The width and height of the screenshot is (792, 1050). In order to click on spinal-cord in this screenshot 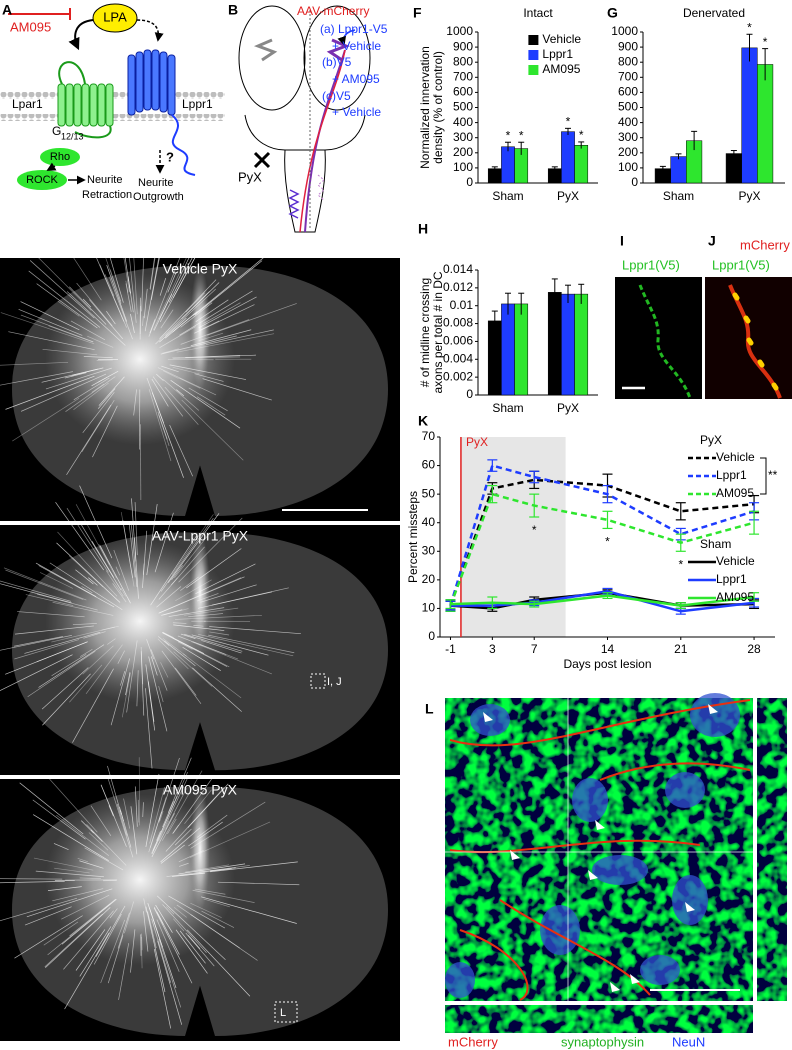, I will do `click(194, 364)`.